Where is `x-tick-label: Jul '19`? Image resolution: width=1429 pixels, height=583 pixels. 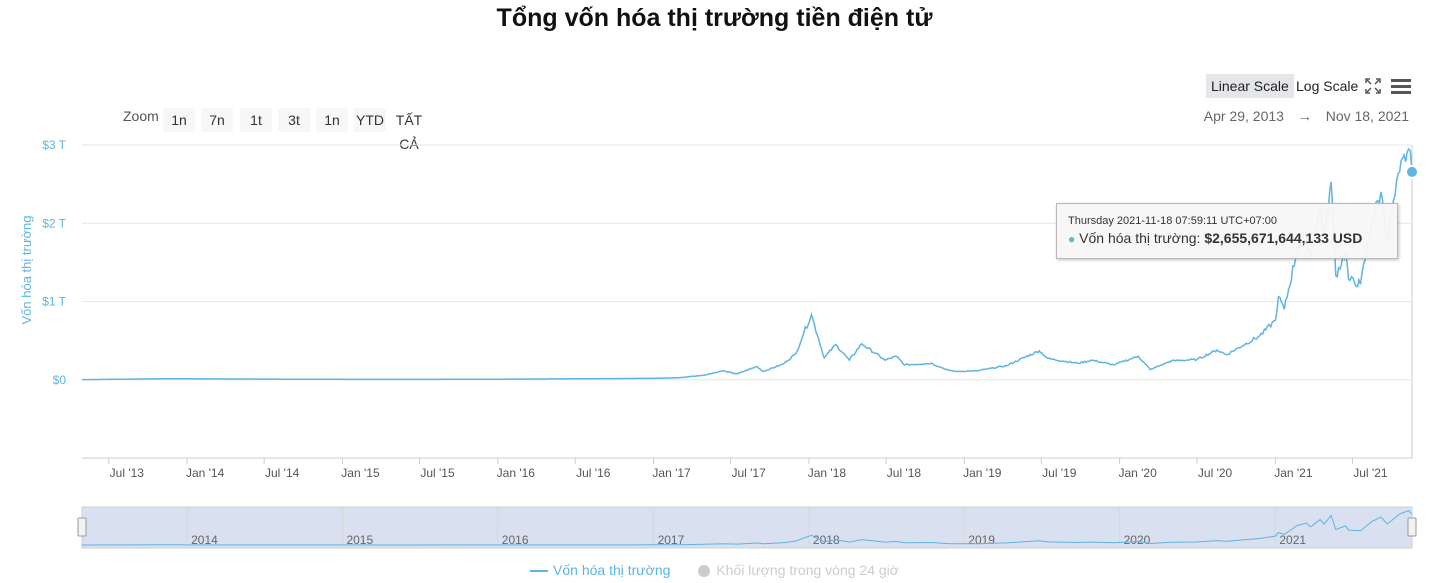
x-tick-label: Jul '19 is located at coordinates (1059, 473).